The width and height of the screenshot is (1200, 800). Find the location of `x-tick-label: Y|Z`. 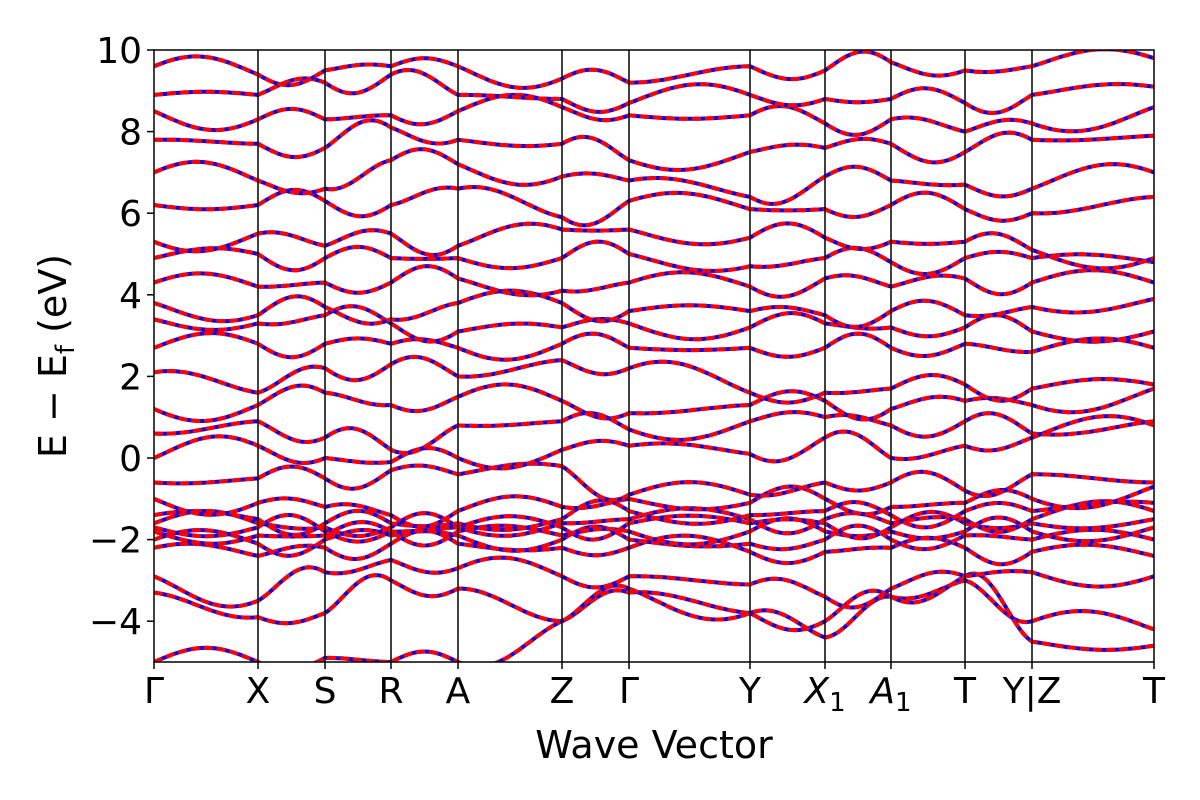

x-tick-label: Y|Z is located at coordinates (1032, 691).